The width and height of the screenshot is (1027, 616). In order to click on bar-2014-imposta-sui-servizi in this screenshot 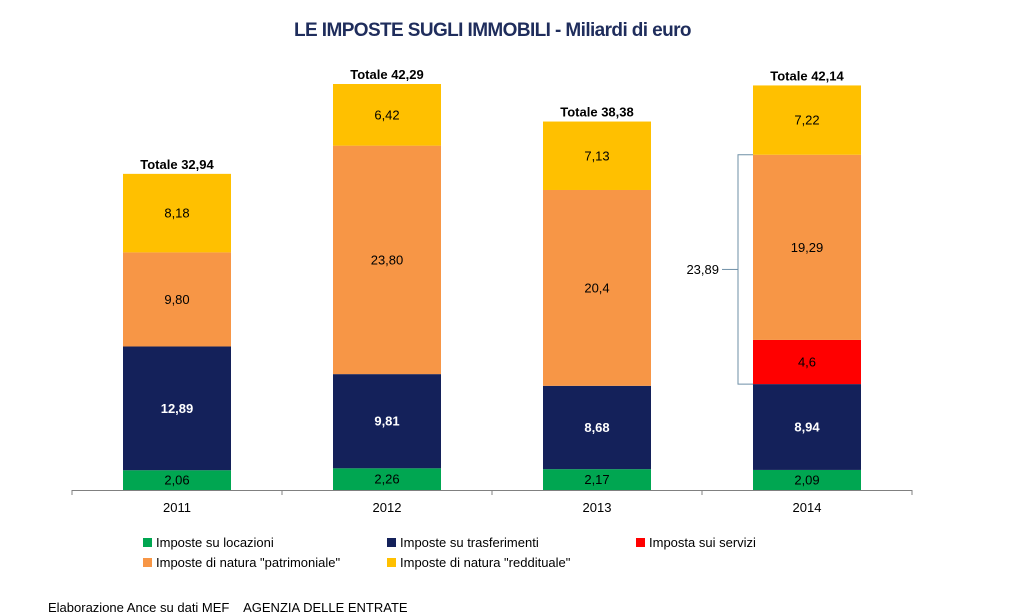, I will do `click(807, 362)`.